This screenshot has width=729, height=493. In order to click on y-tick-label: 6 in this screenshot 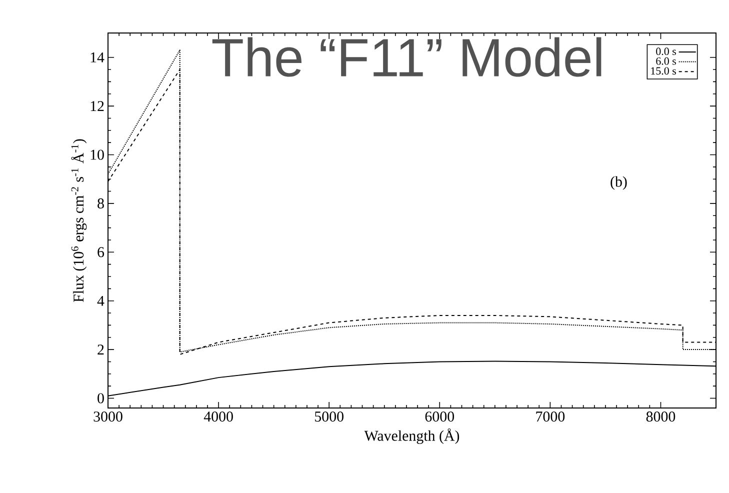, I will do `click(101, 252)`.